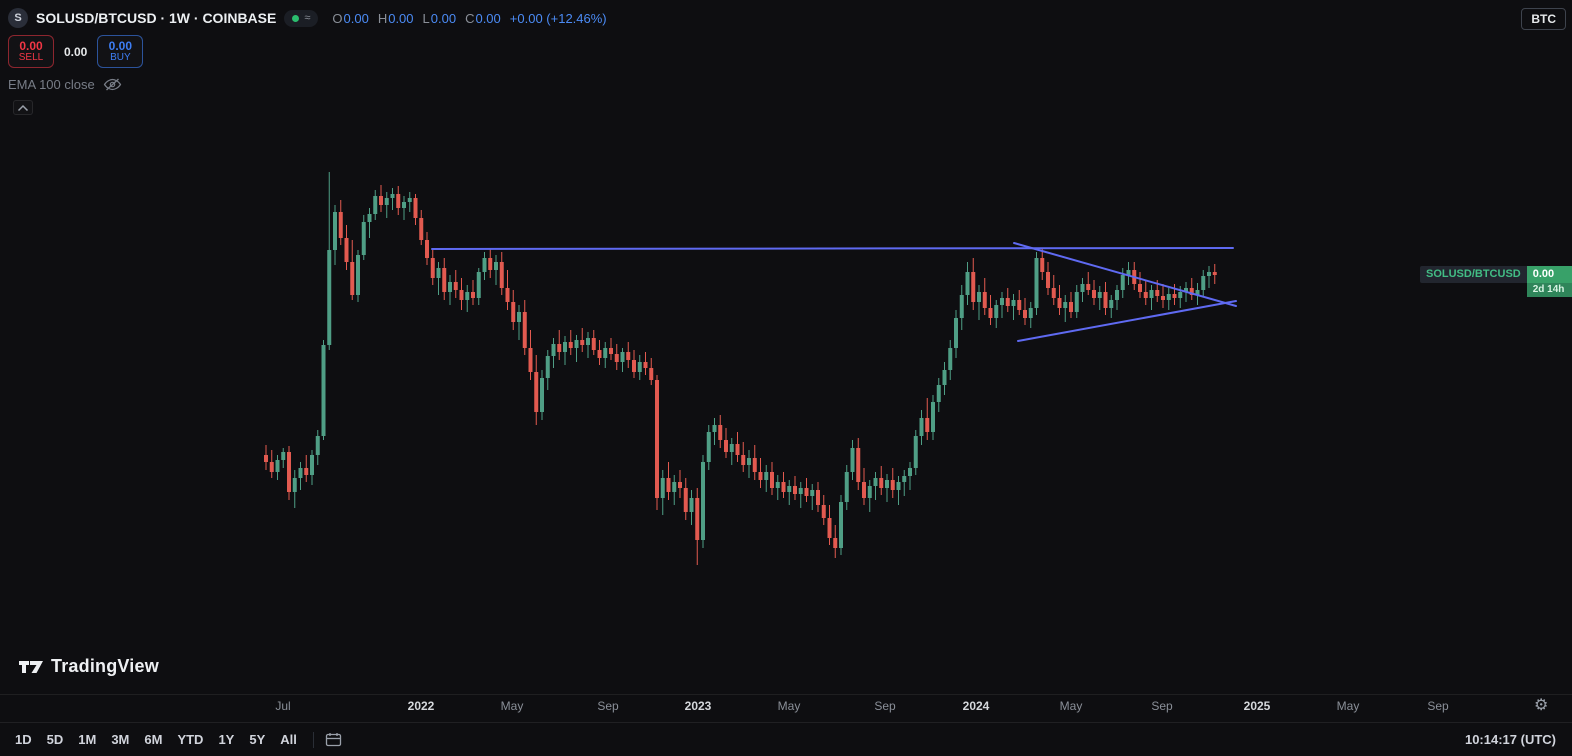 The height and width of the screenshot is (756, 1572). I want to click on symbol-title: SOLUSD/BTCUSD · 1W · COINBASE, so click(156, 18).